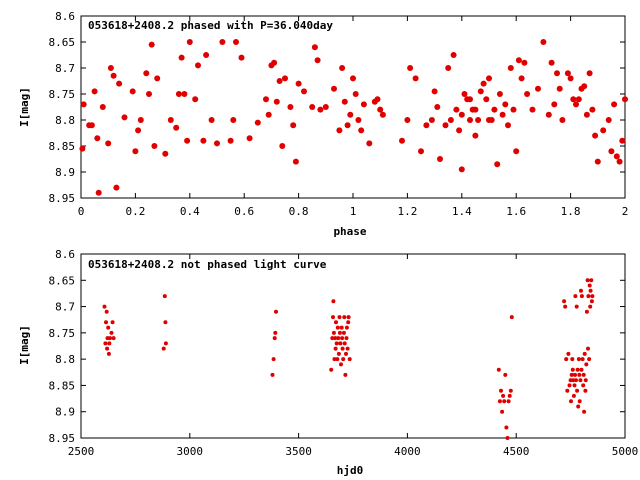 The height and width of the screenshot is (480, 640). Describe the element at coordinates (65, 68) in the screenshot. I see `phased-y-tick-label: 8.7` at that location.